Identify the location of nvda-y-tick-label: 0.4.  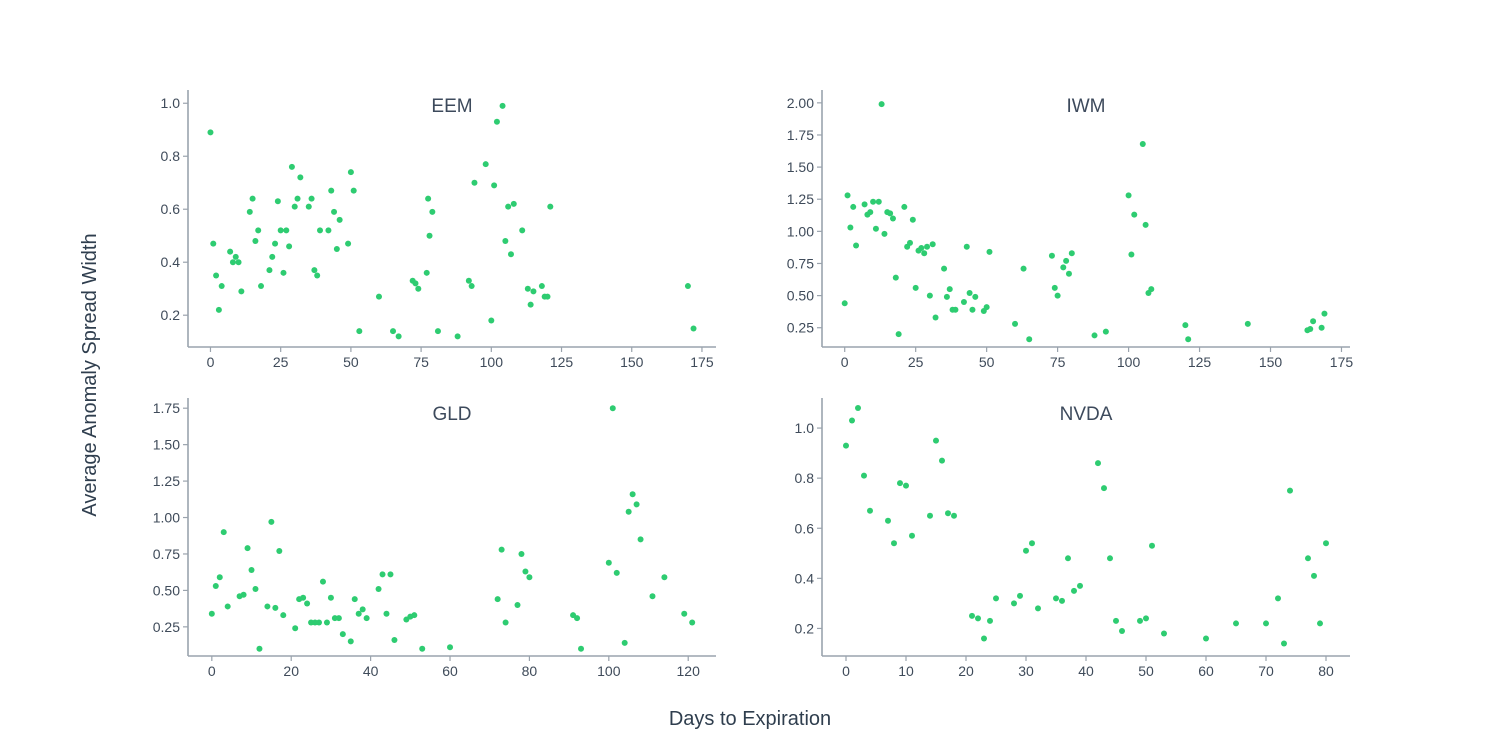
(805, 578).